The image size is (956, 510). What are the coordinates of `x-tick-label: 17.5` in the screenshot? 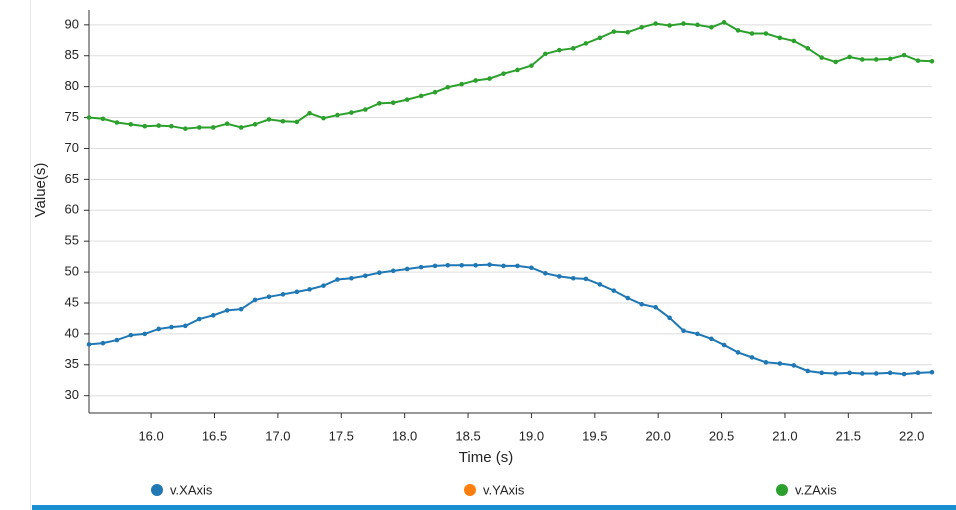 It's located at (341, 435).